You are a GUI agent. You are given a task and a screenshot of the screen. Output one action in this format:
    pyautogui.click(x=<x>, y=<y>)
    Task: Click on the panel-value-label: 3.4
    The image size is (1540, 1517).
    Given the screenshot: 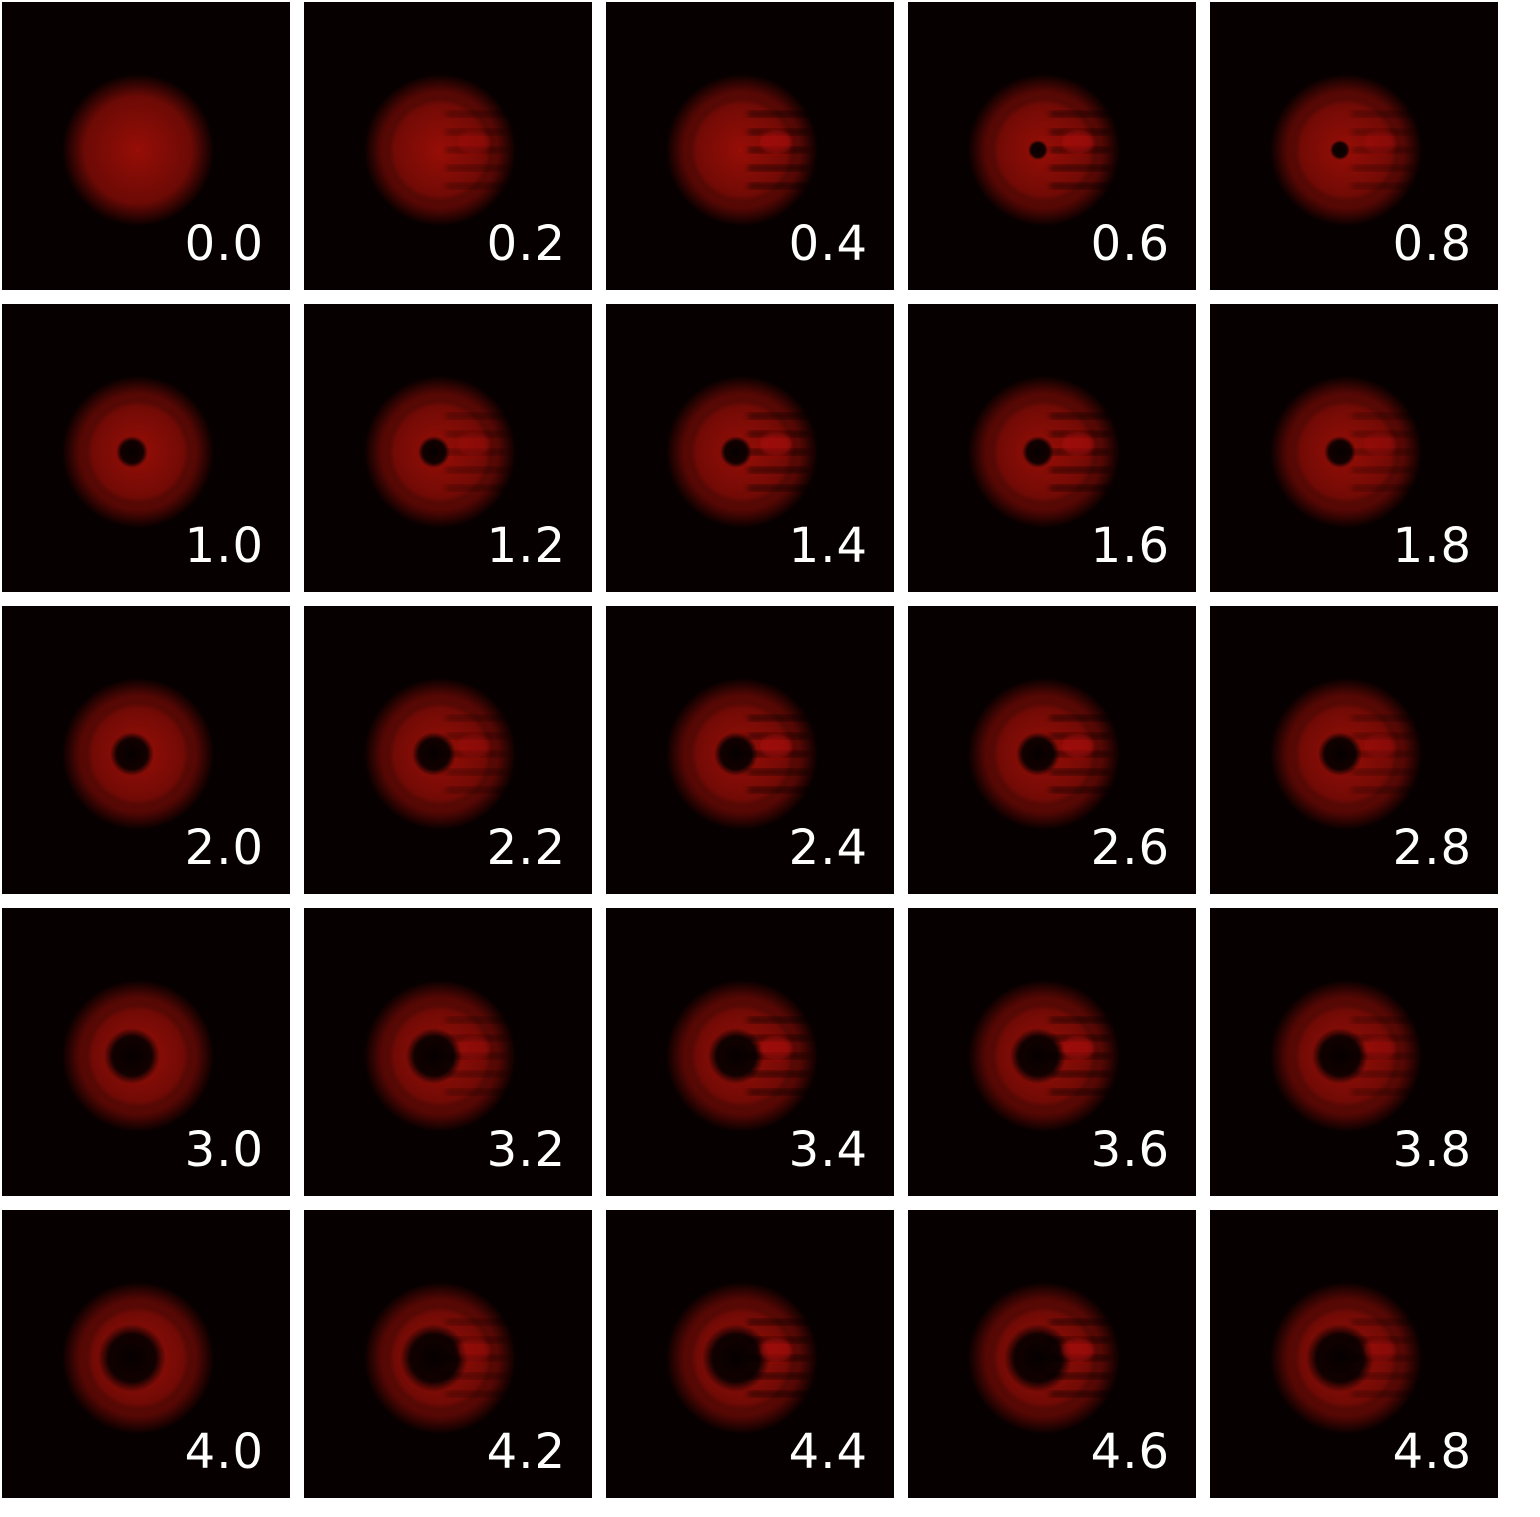 What is the action you would take?
    pyautogui.click(x=828, y=1150)
    